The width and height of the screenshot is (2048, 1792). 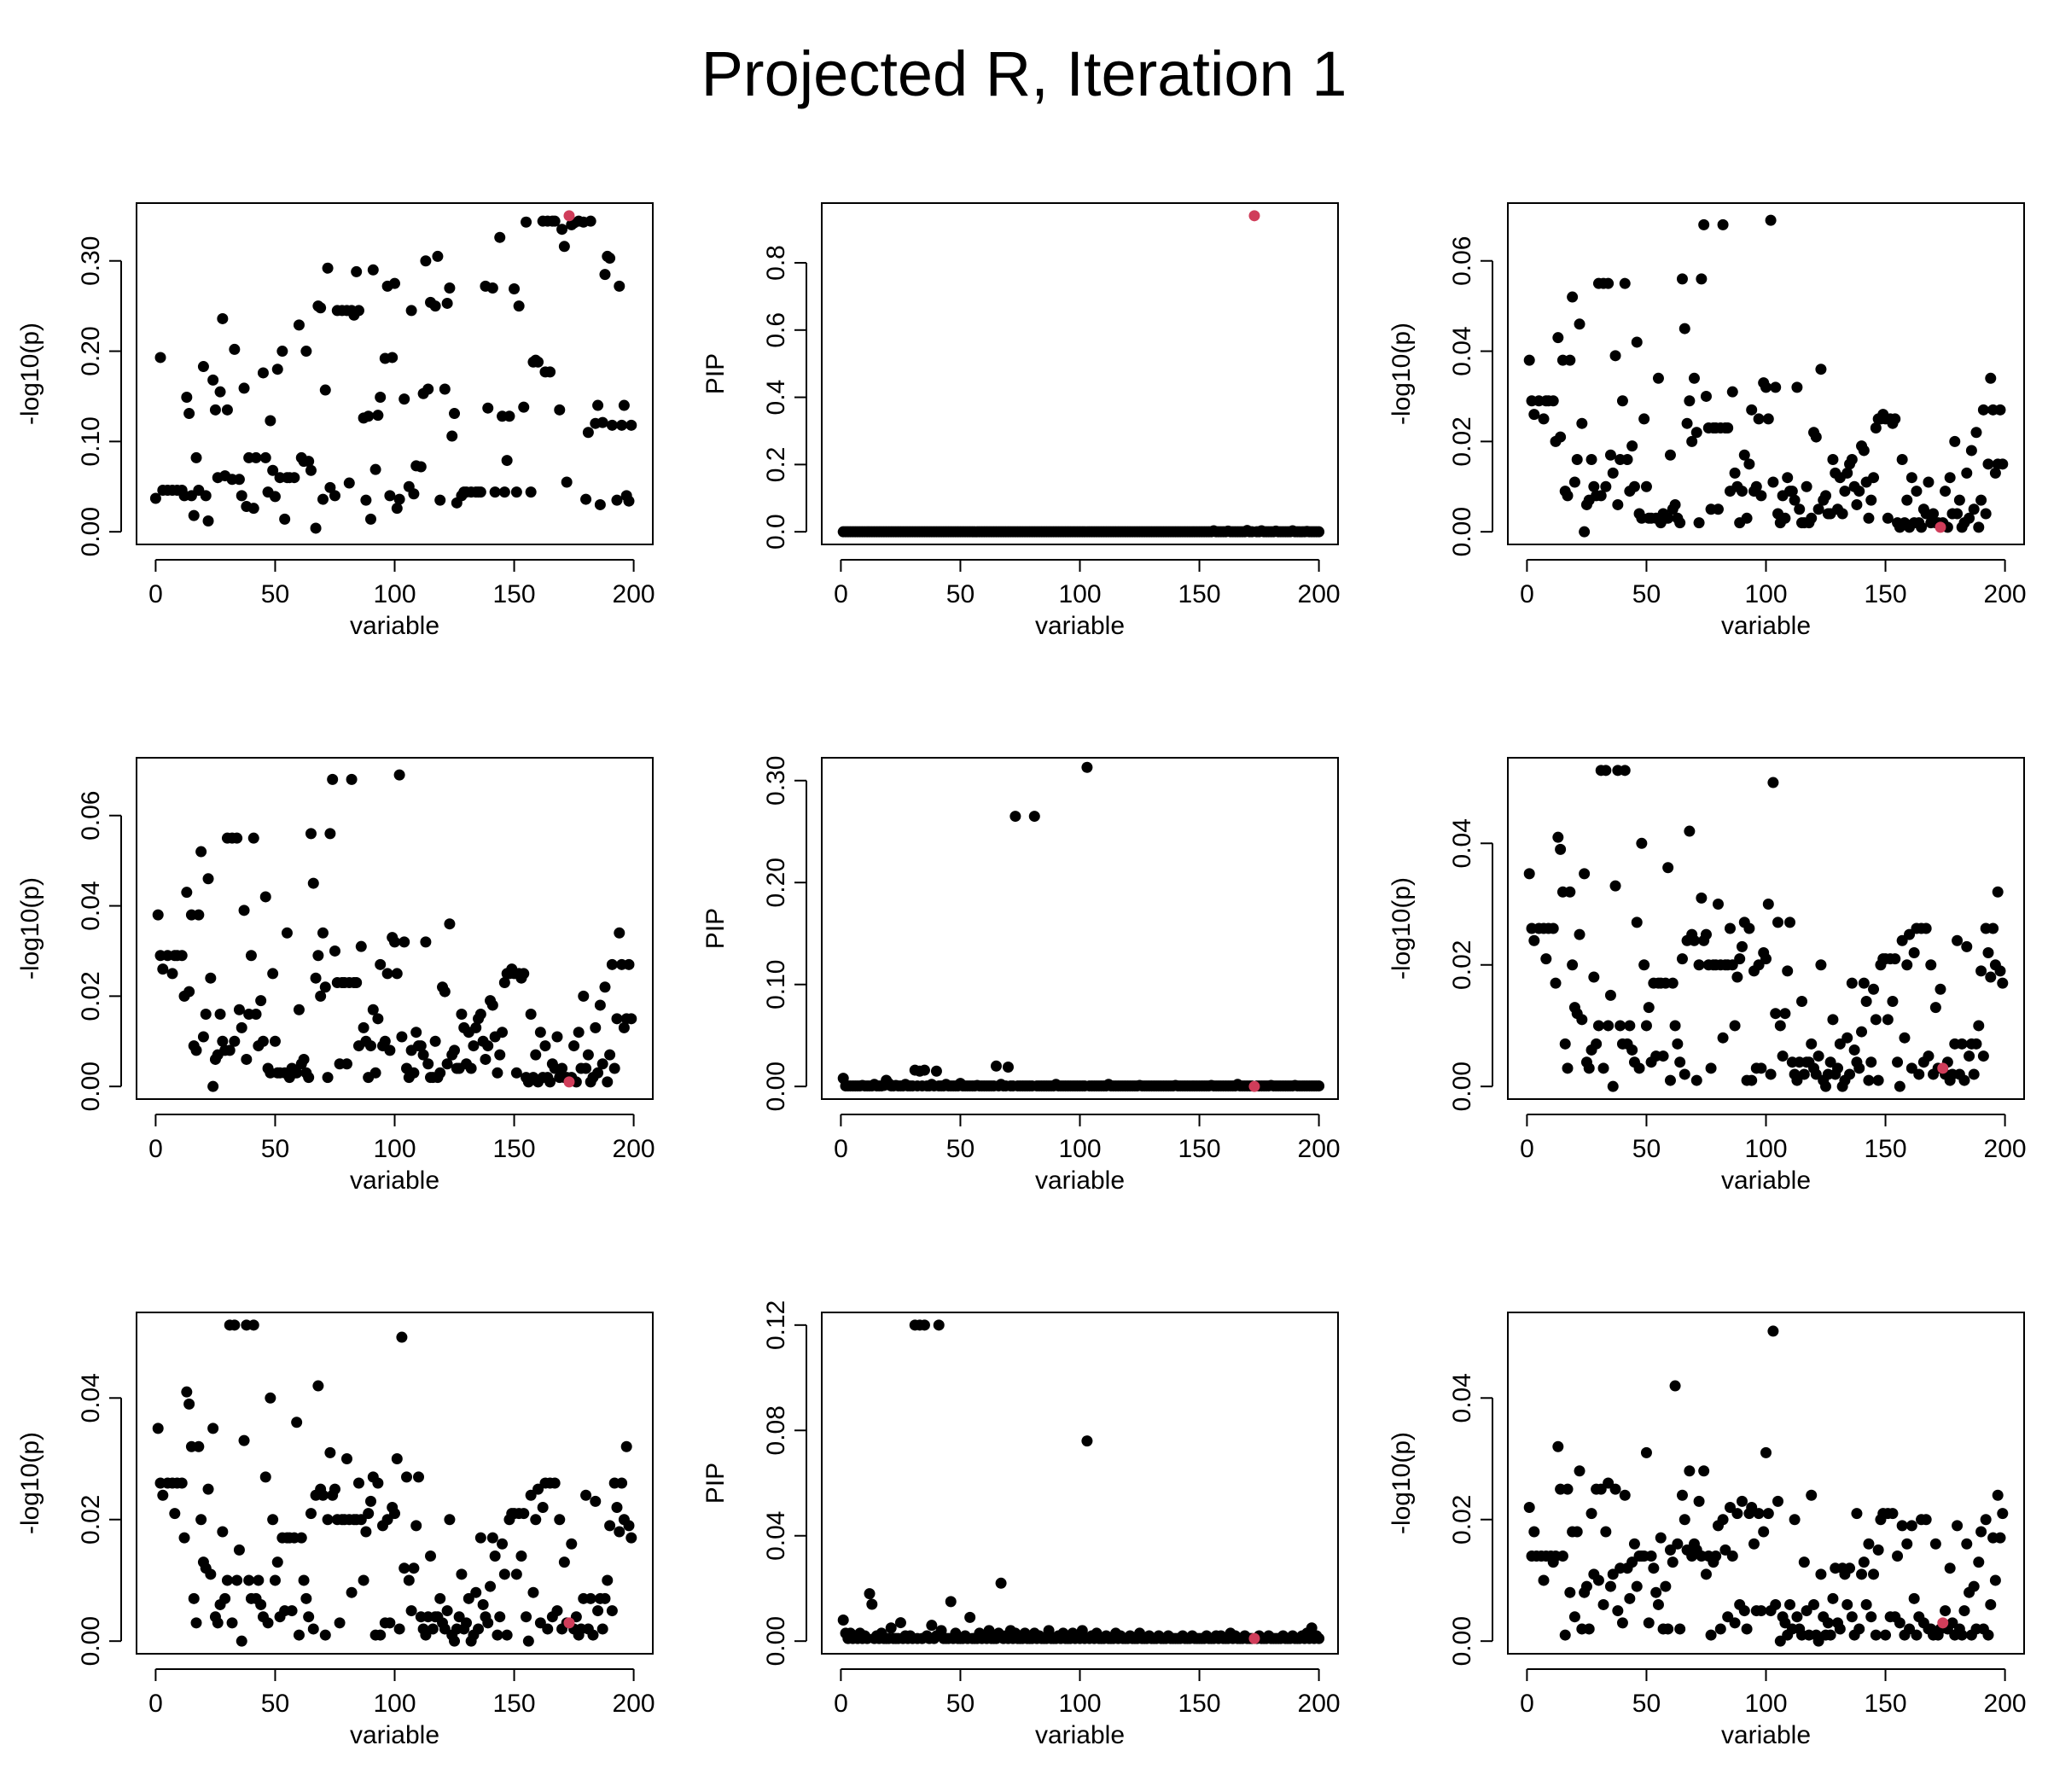 I want to click on y-tick-label: 0.12, so click(x=776, y=1325).